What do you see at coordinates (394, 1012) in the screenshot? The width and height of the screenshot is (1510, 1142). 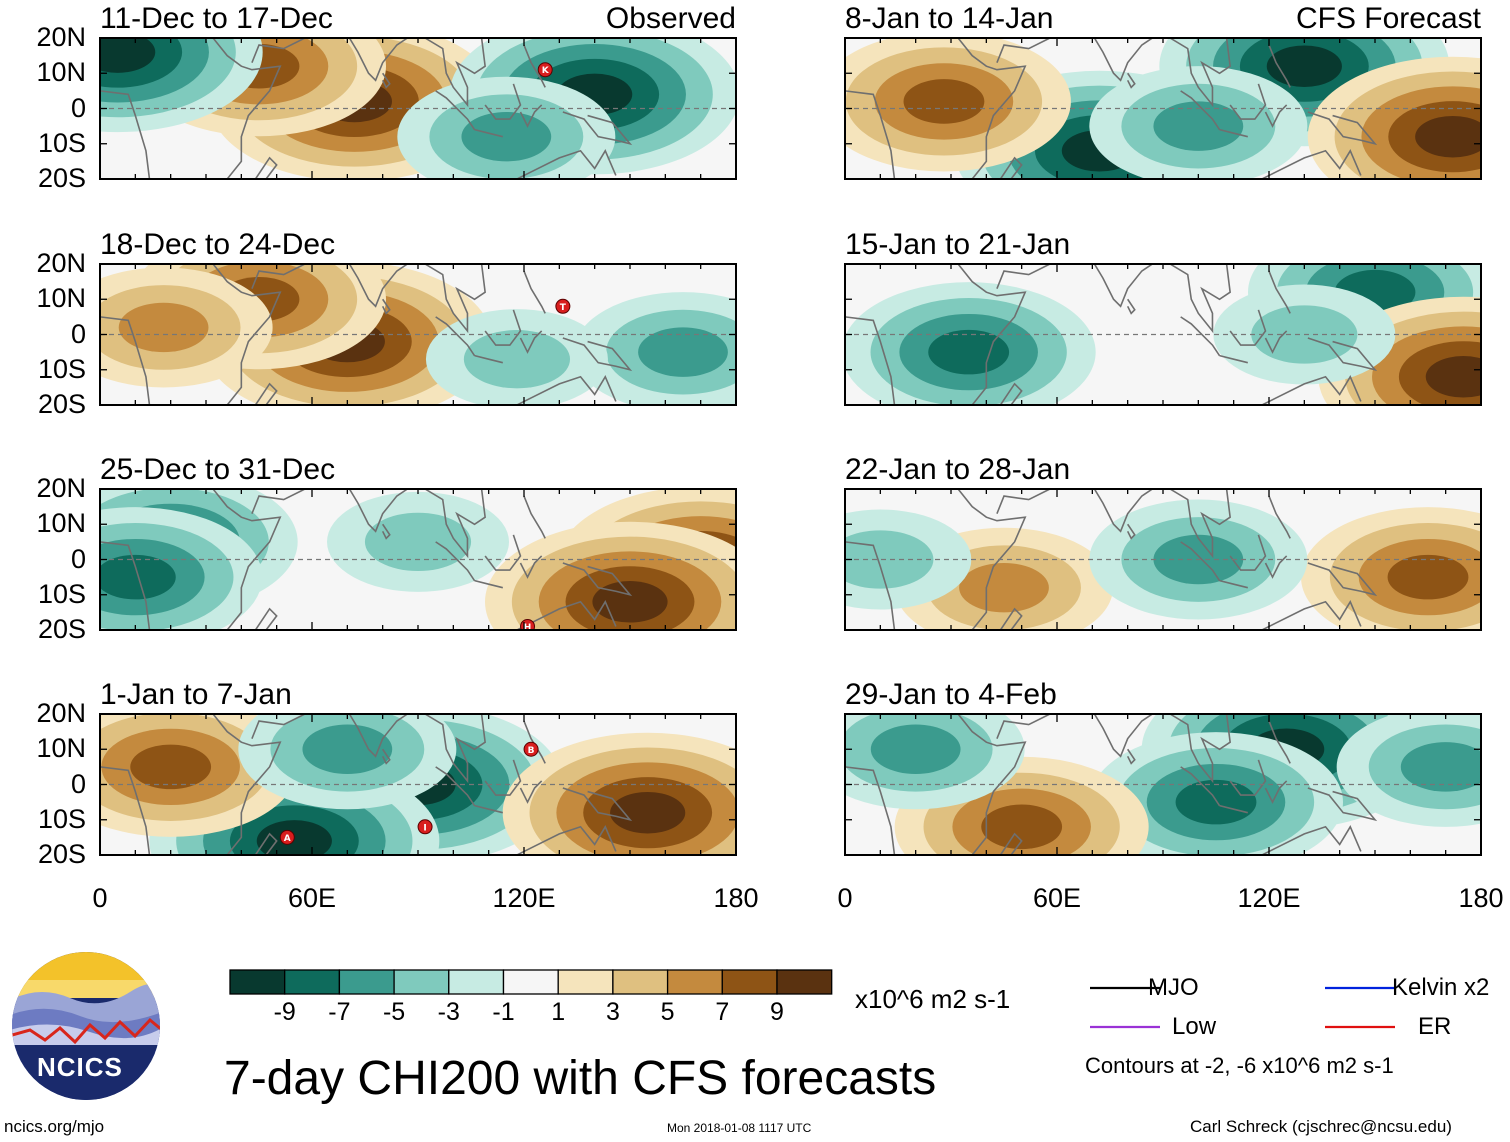 I see `colorbar-tick-label: -5` at bounding box center [394, 1012].